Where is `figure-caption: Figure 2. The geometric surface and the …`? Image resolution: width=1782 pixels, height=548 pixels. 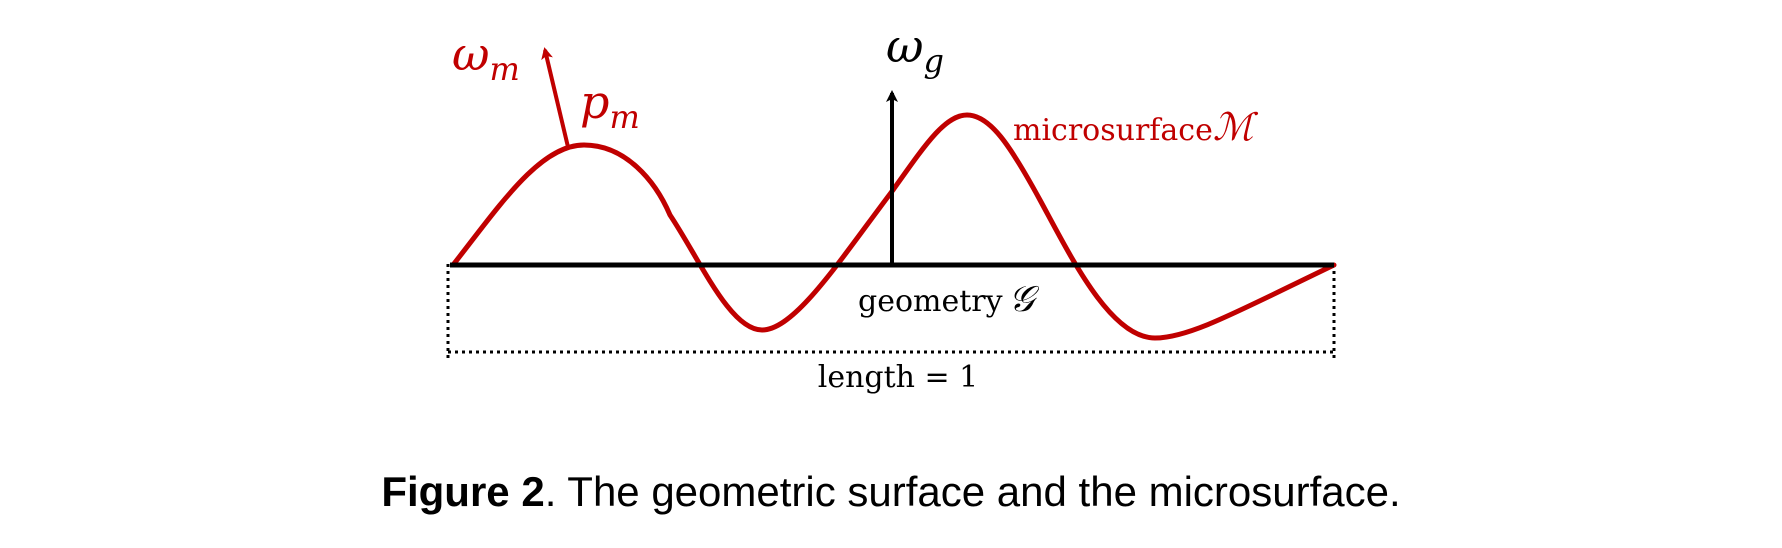
figure-caption: Figure 2. The geometric surface and the … is located at coordinates (891, 492).